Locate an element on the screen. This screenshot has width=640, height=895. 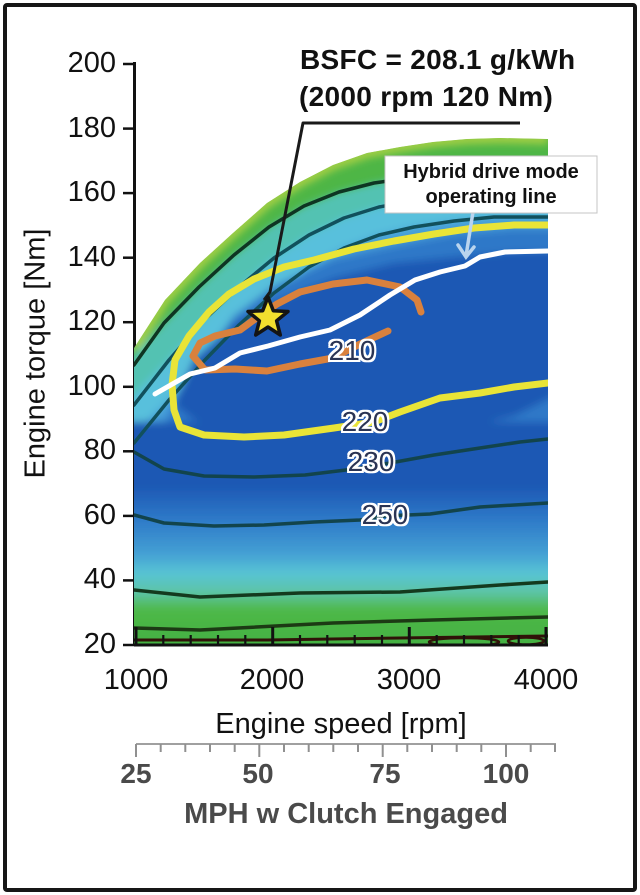
hybrid-operating-line is located at coordinates (351, 322).